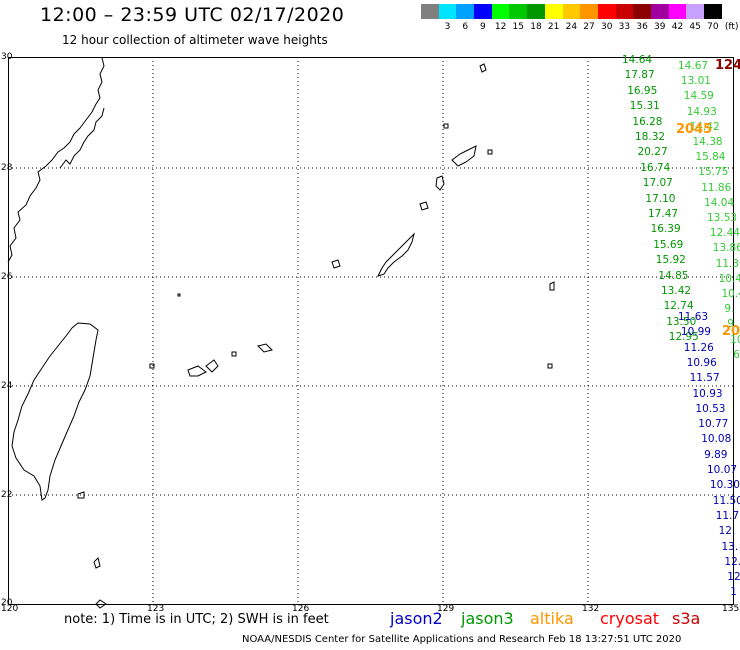 Image resolution: width=740 pixels, height=650 pixels. I want to click on wave-height-value: 11.30, so click(727, 263).